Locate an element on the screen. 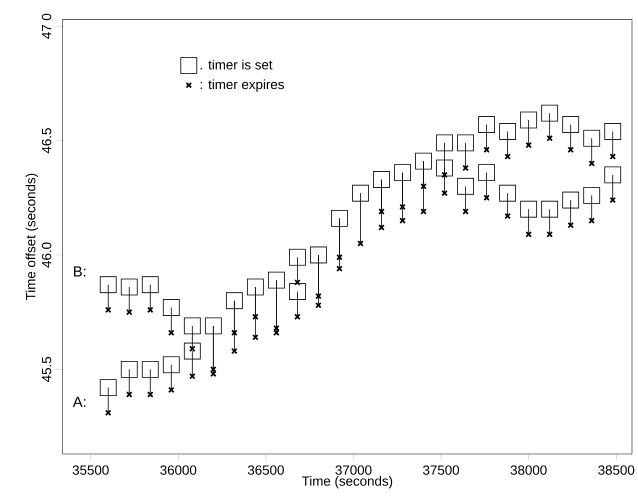 This screenshot has height=498, width=638. legend-label: : timer expires is located at coordinates (242, 85).